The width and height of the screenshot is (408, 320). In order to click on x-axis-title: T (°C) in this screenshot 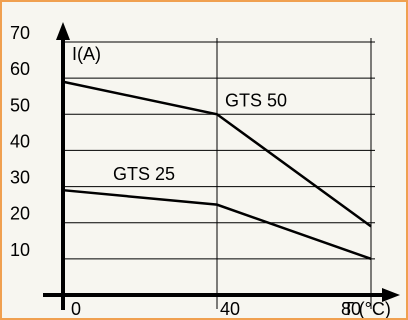, I will do `click(367, 308)`.